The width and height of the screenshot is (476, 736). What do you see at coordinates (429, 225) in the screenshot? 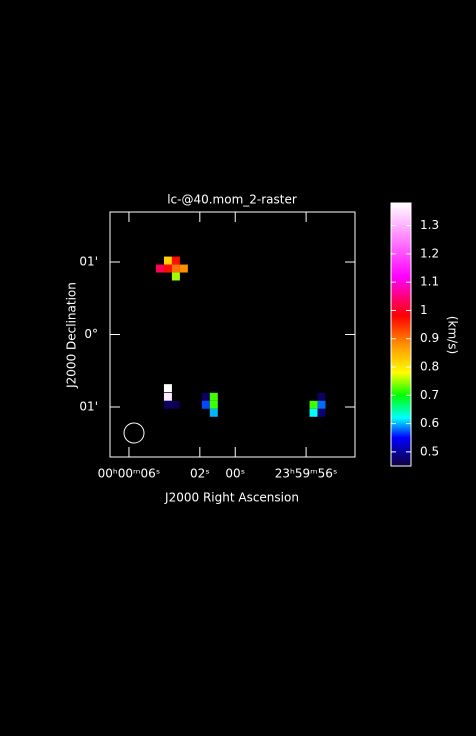
I see `colorbar-tick-label: 1.3` at bounding box center [429, 225].